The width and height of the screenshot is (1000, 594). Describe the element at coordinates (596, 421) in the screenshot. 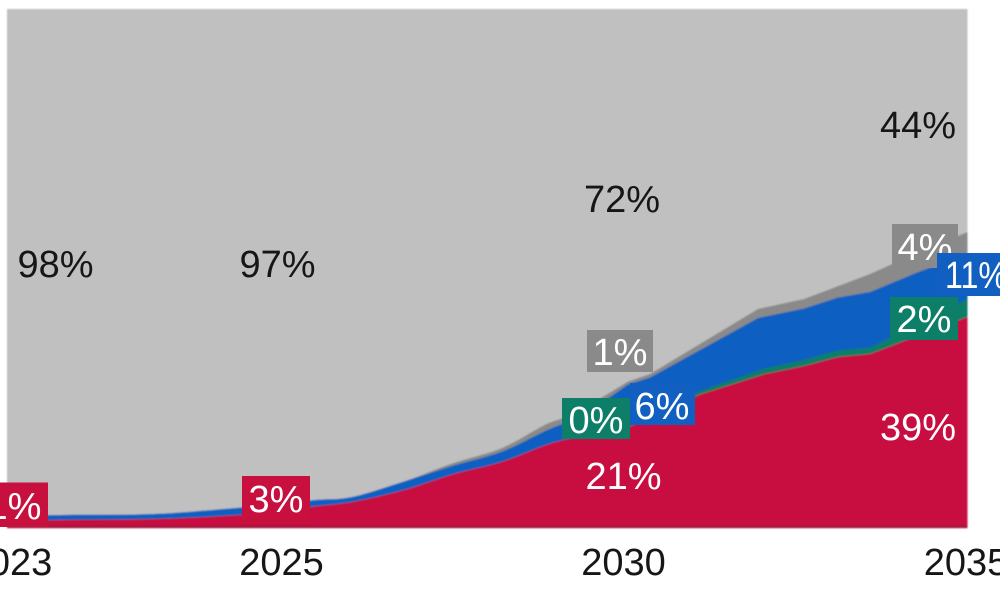

I see `svg-text: 0%` at that location.